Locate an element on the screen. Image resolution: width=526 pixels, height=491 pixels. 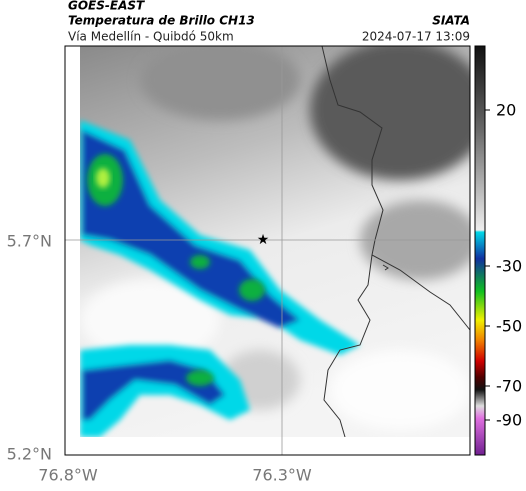
lat-label: 5.2°N is located at coordinates (29, 454).